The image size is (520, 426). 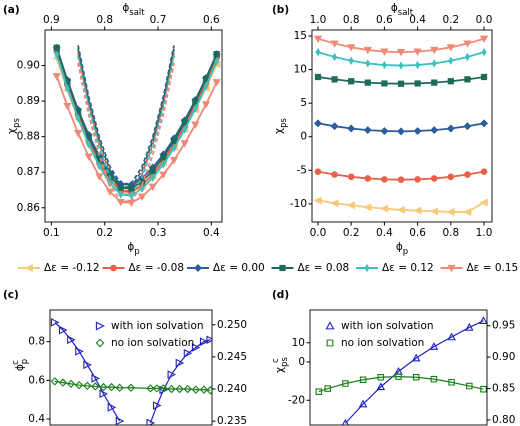 I want to click on label-sup: c, so click(x=16, y=362).